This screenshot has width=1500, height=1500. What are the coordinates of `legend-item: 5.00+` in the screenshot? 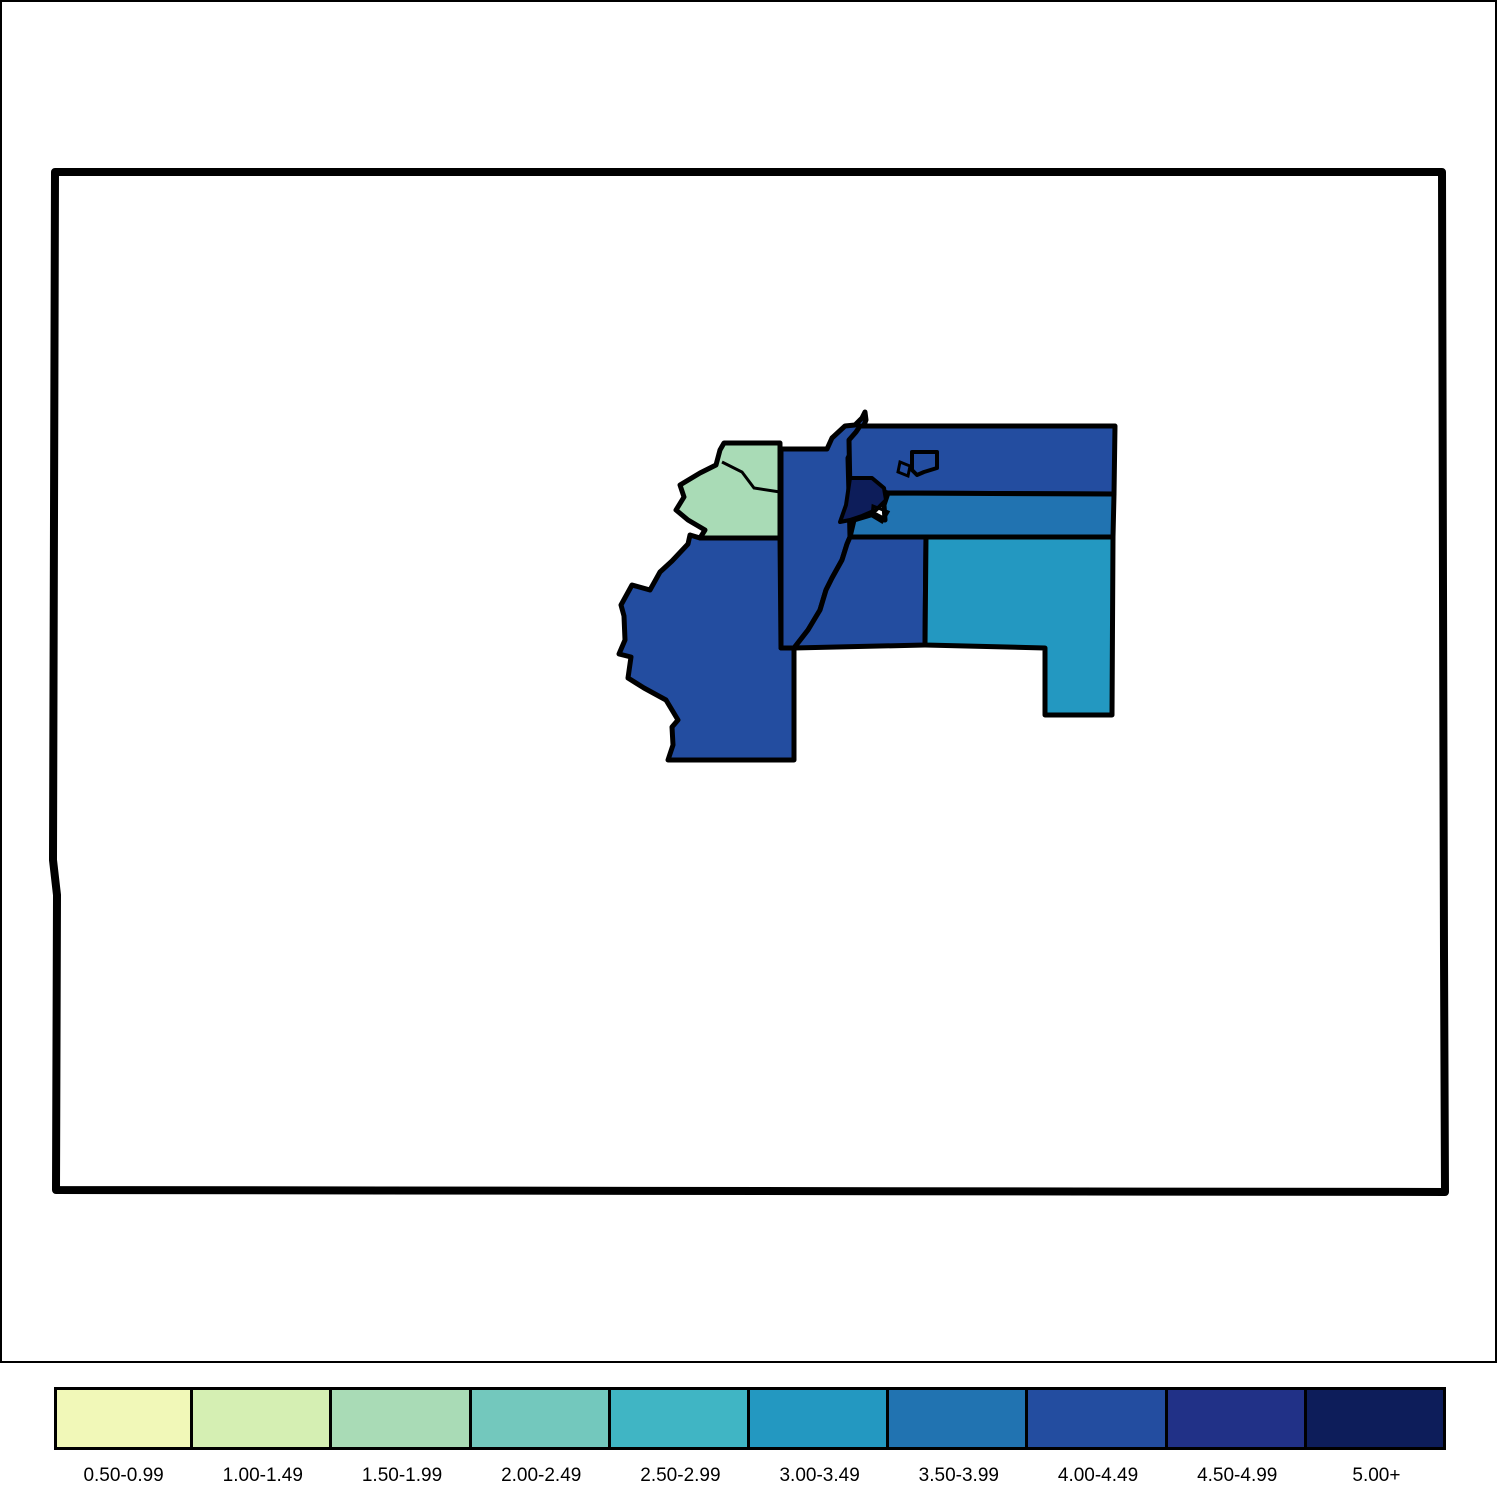 It's located at (1375, 1436).